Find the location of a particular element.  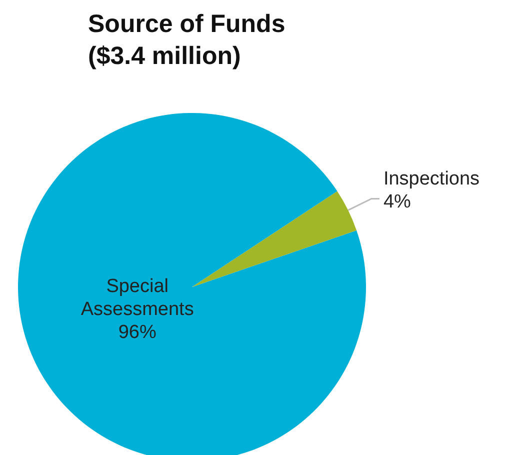

chart-subtitle: ($3.4 million) is located at coordinates (165, 56).